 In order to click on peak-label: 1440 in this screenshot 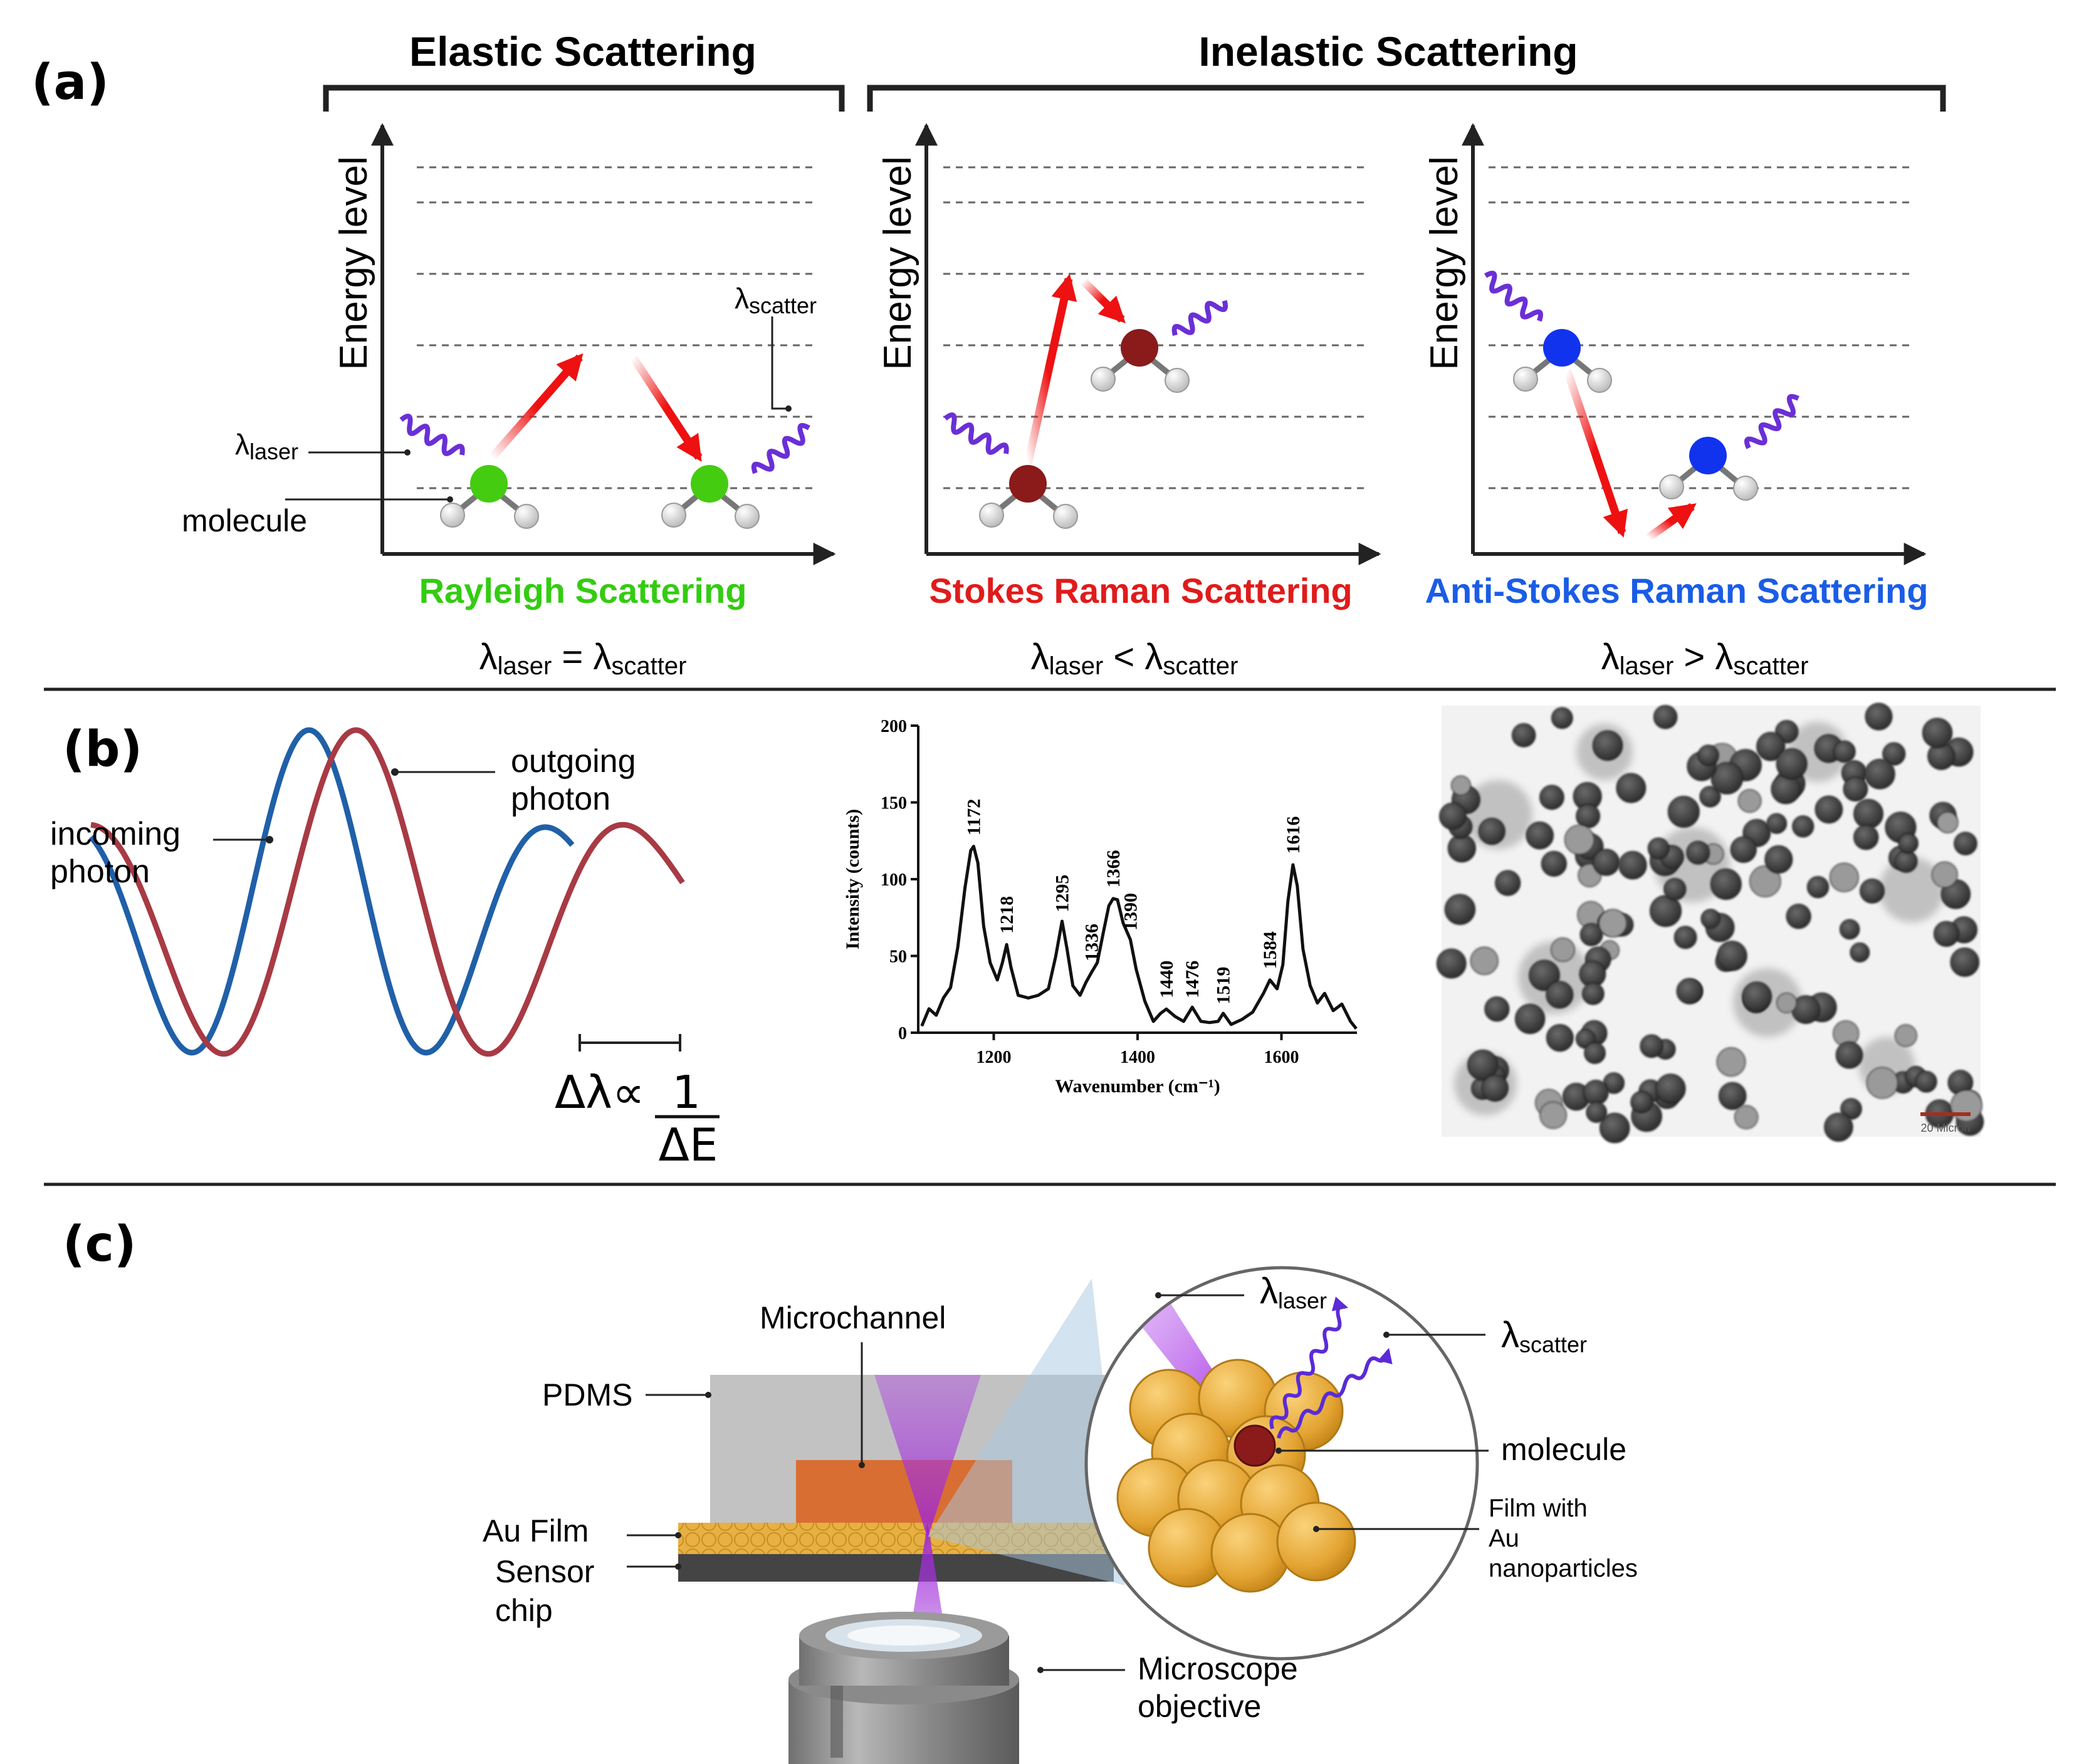, I will do `click(1166, 979)`.